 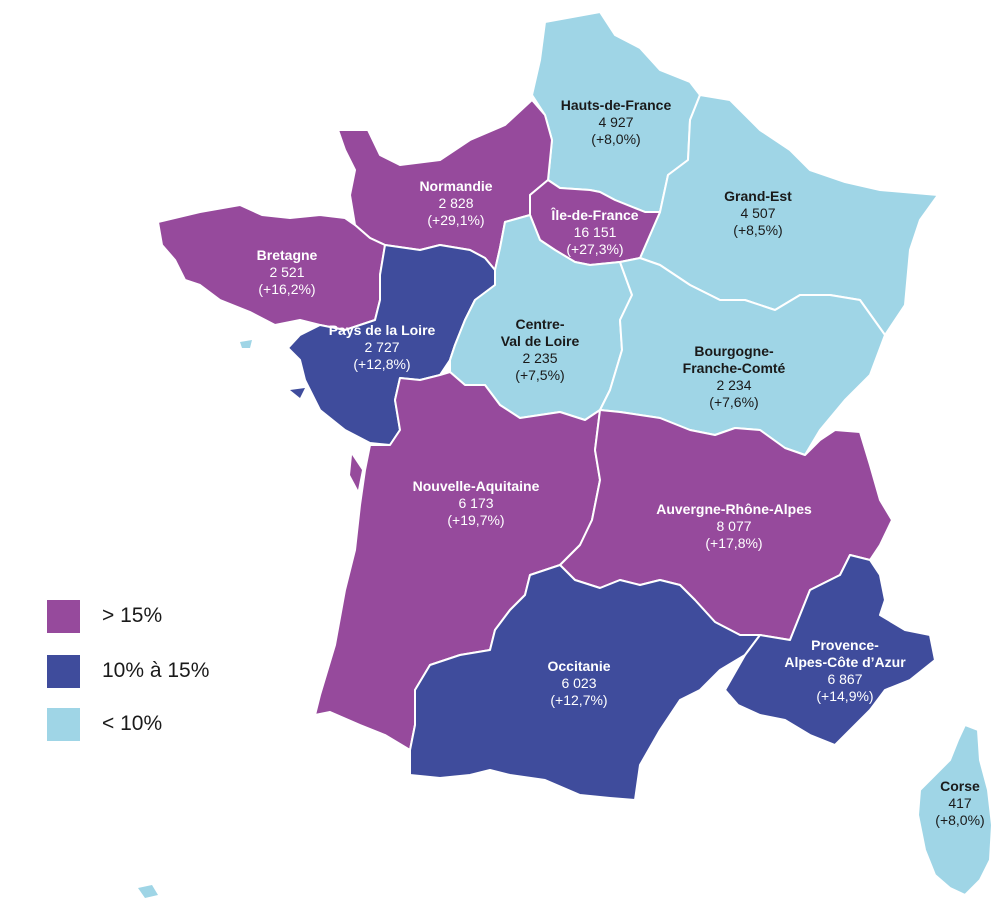 What do you see at coordinates (132, 723) in the screenshot?
I see `legend-label: < 10%` at bounding box center [132, 723].